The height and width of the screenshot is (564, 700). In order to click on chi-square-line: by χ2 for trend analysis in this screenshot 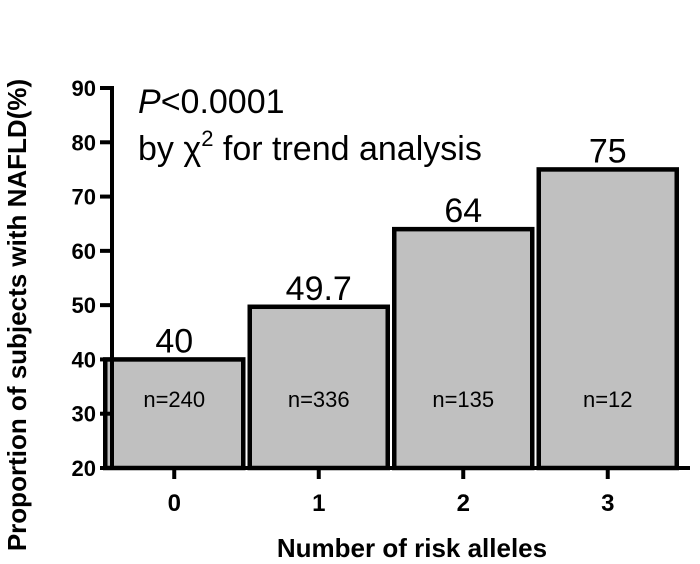, I will do `click(310, 147)`.